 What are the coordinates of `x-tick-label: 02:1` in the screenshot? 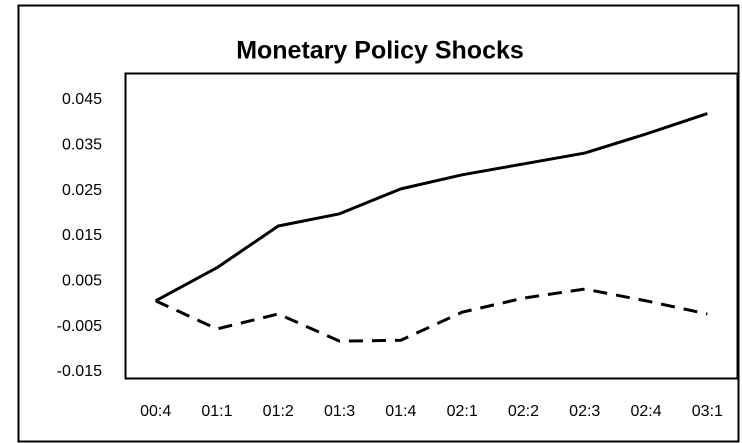 It's located at (462, 411).